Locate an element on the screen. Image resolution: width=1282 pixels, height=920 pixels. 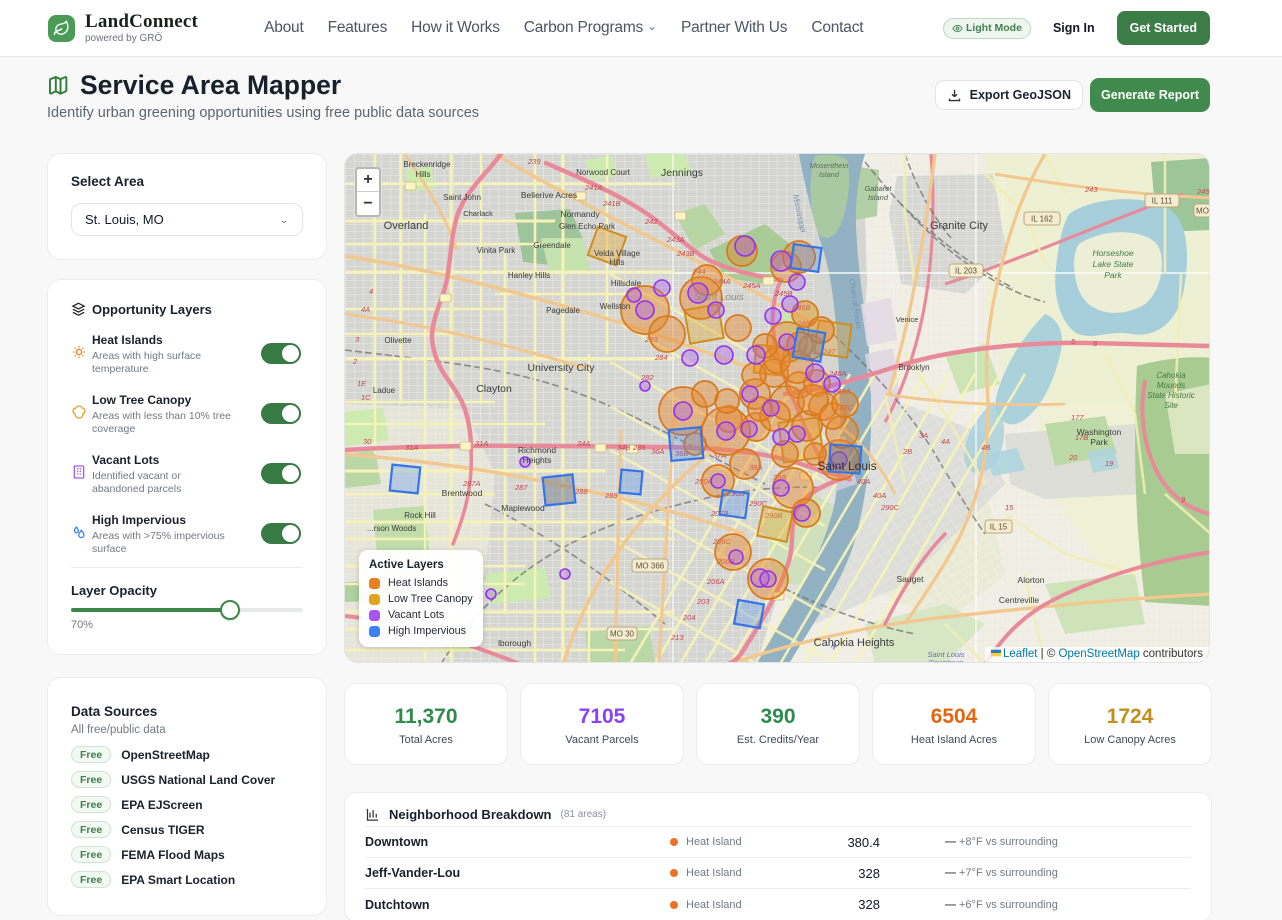
svg-text: Cahokia is located at coordinates (1171, 375).